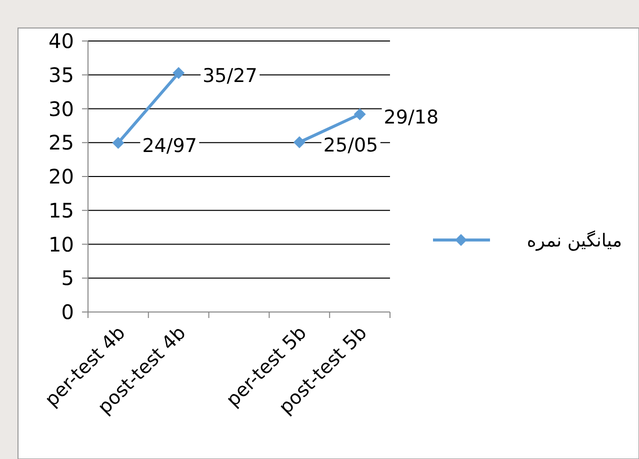 The height and width of the screenshot is (459, 639). Describe the element at coordinates (61, 176) in the screenshot. I see `y-tick-label: 20` at that location.